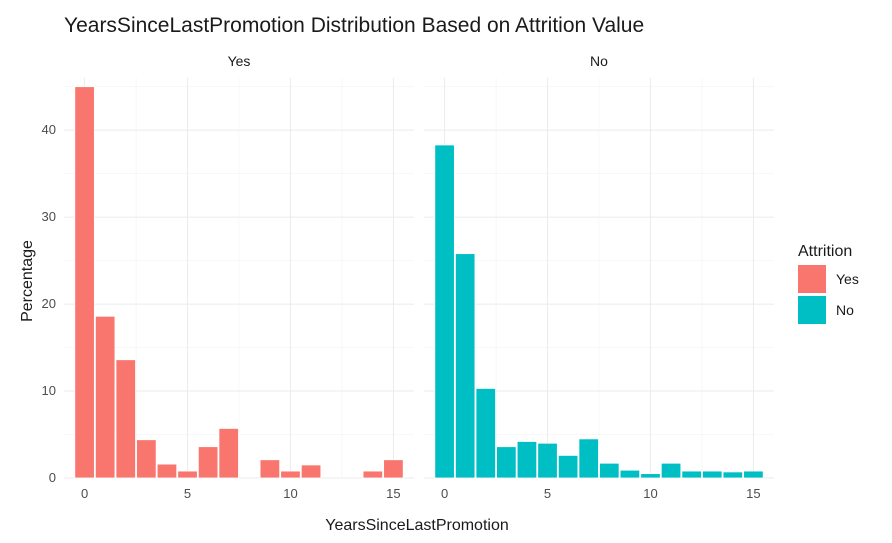 The width and height of the screenshot is (892, 543). Describe the element at coordinates (52, 477) in the screenshot. I see `y-tick-label: 0` at that location.